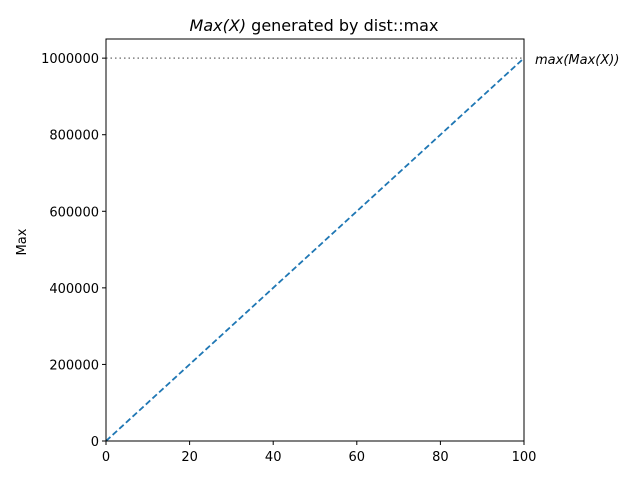 Image resolution: width=640 pixels, height=484 pixels. I want to click on y-tick-label: 800000, so click(74, 136).